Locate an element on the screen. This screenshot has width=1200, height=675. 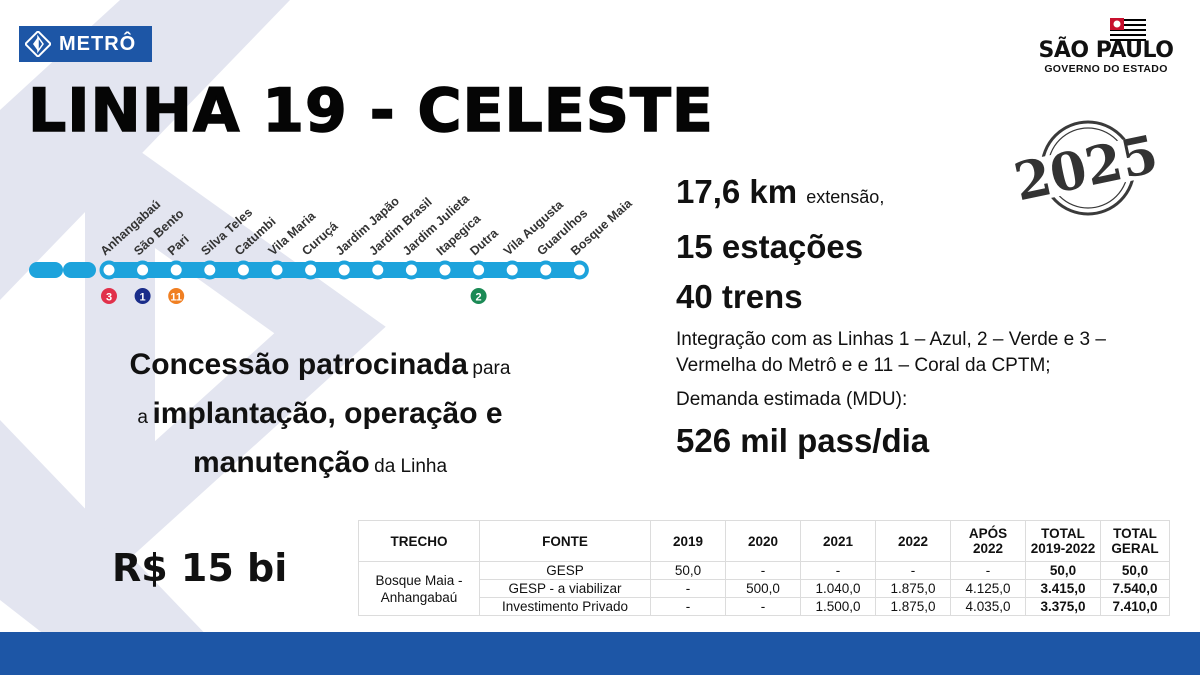
header-fonte: FONTE is located at coordinates (565, 541).